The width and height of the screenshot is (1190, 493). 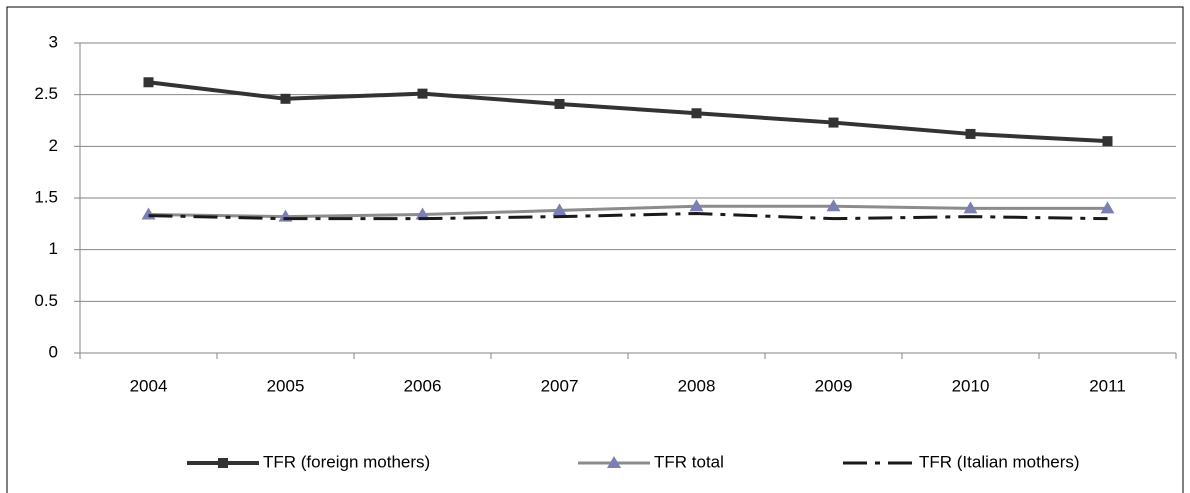 I want to click on y-tick-label: 1, so click(x=53, y=248).